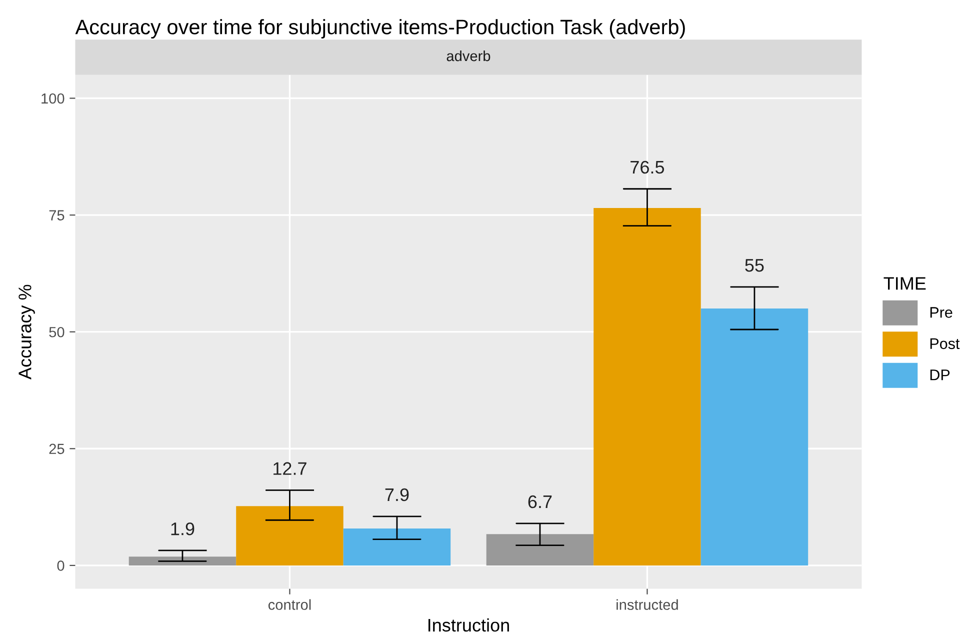 This screenshot has height=640, width=977. I want to click on data-label: 6.7, so click(540, 501).